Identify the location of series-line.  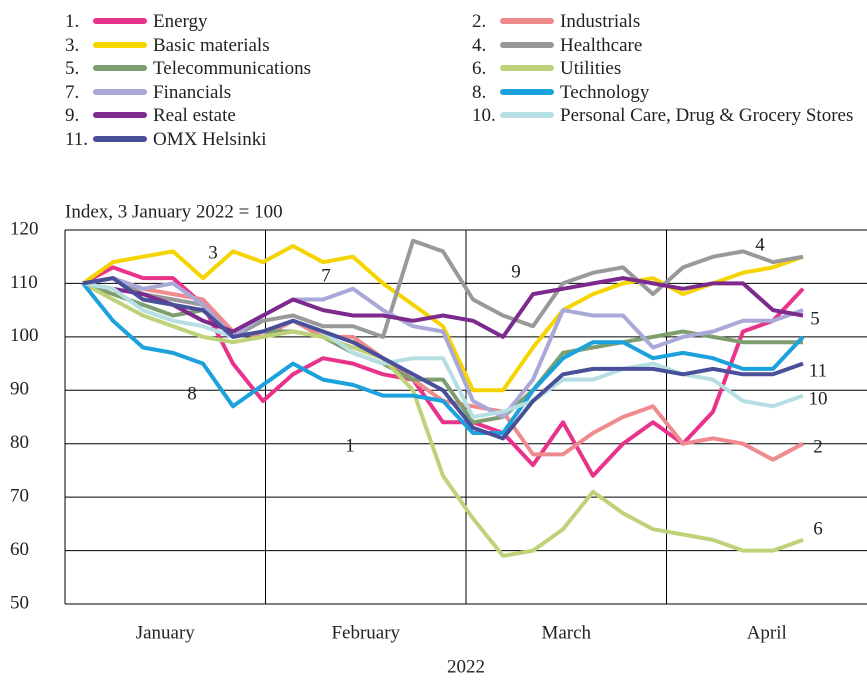
(443, 307).